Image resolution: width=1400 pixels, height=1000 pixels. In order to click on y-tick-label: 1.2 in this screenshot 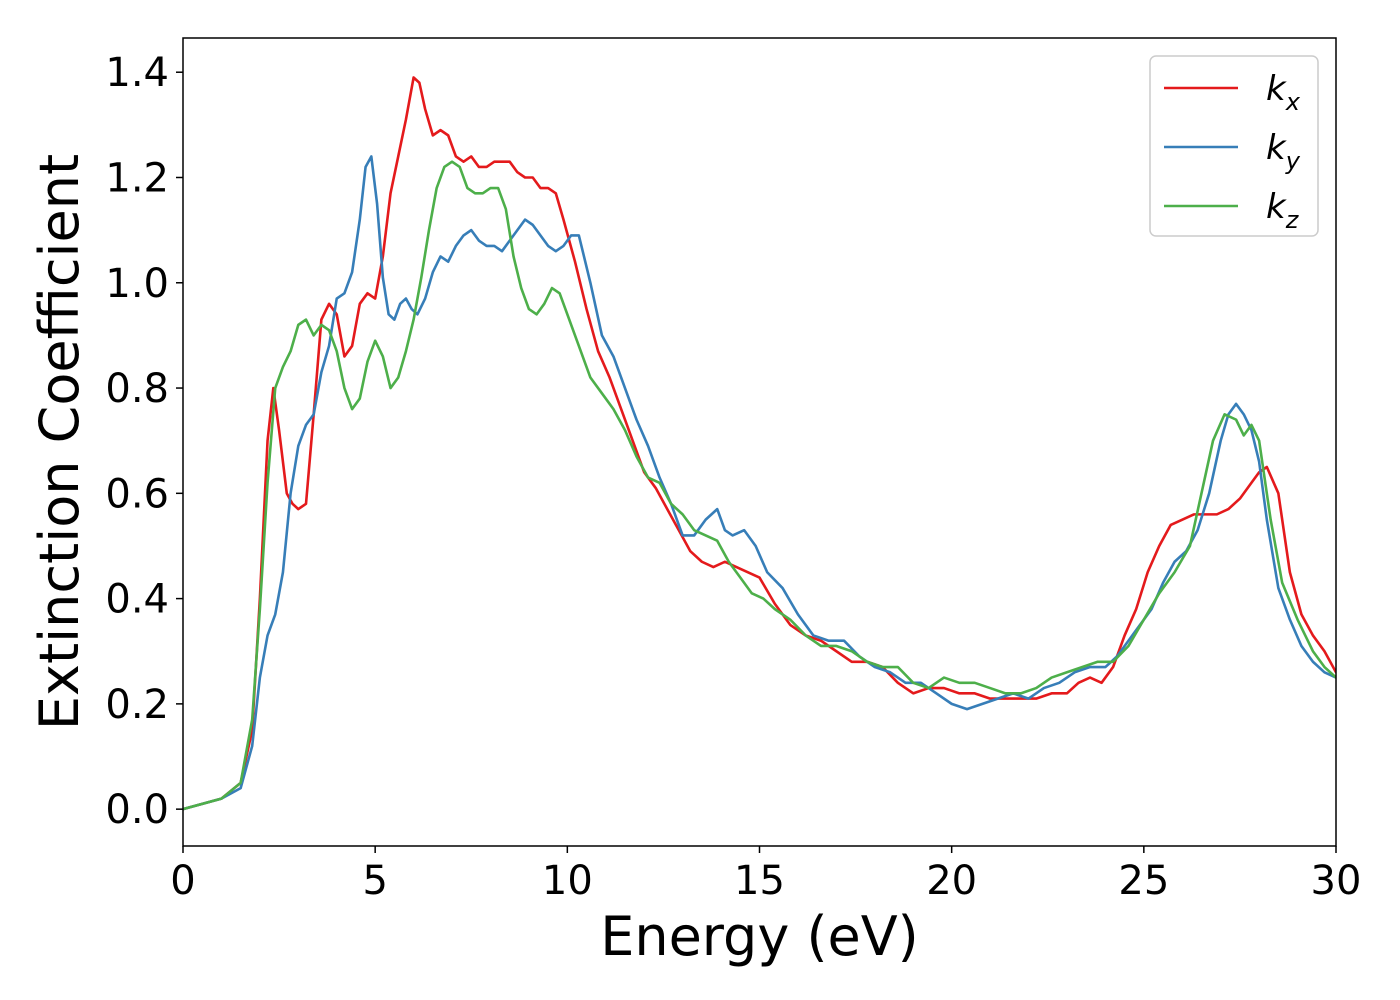, I will do `click(137, 178)`.